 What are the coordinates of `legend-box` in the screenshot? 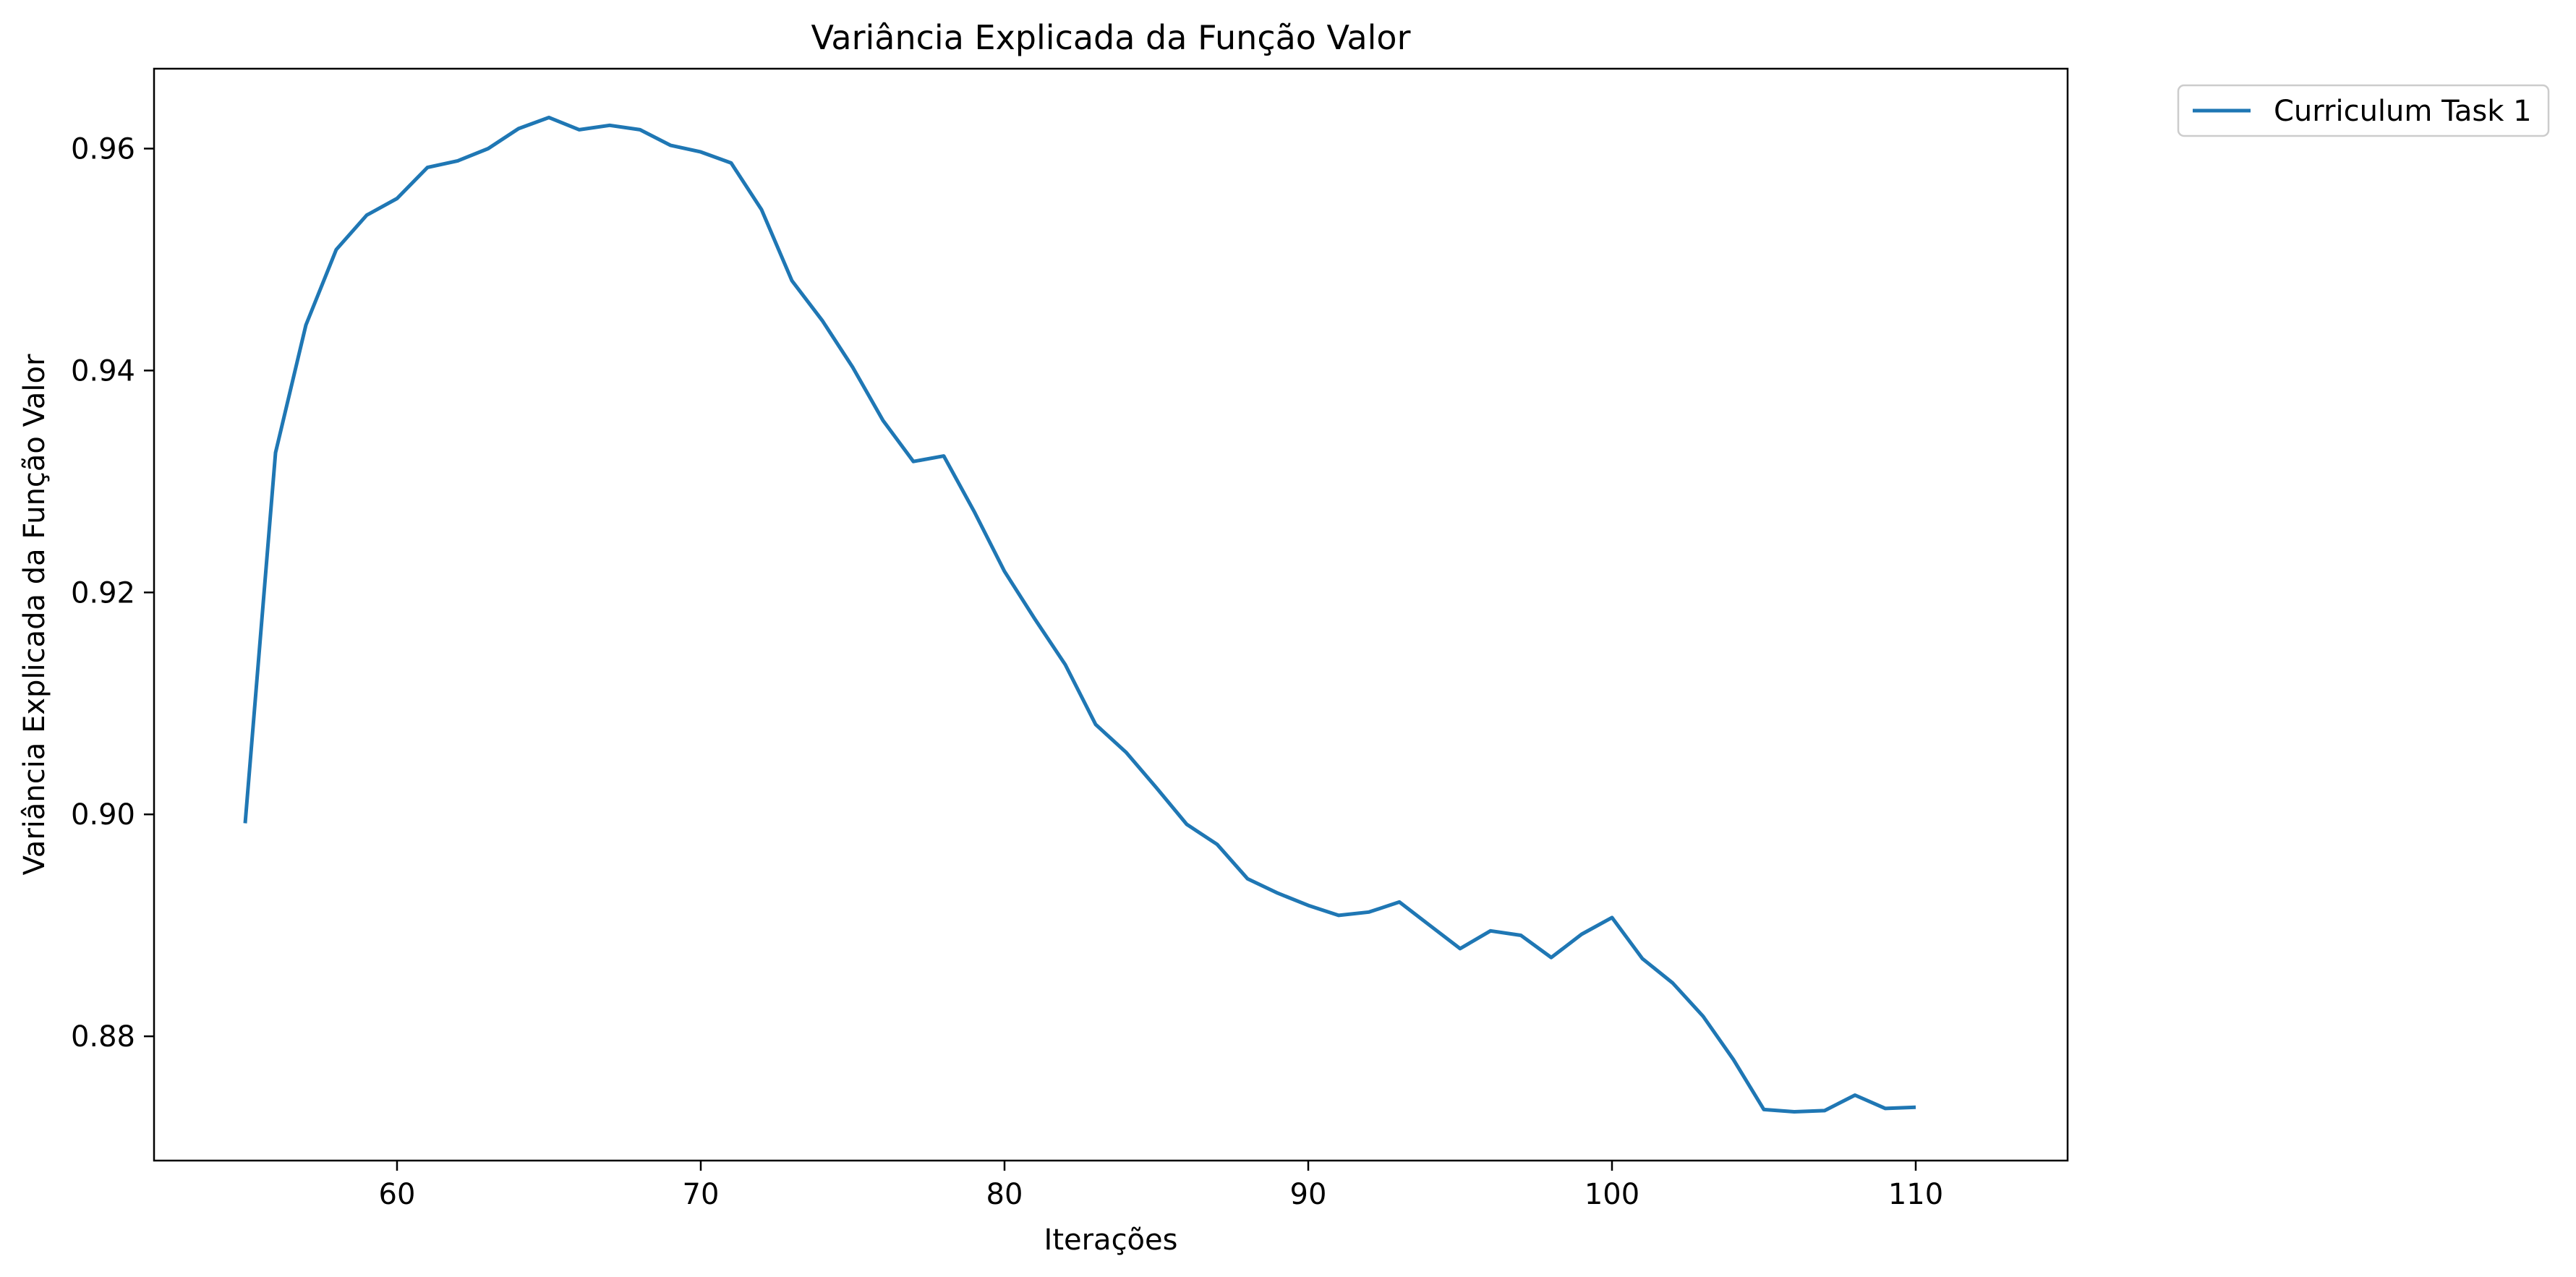 It's located at (2363, 110).